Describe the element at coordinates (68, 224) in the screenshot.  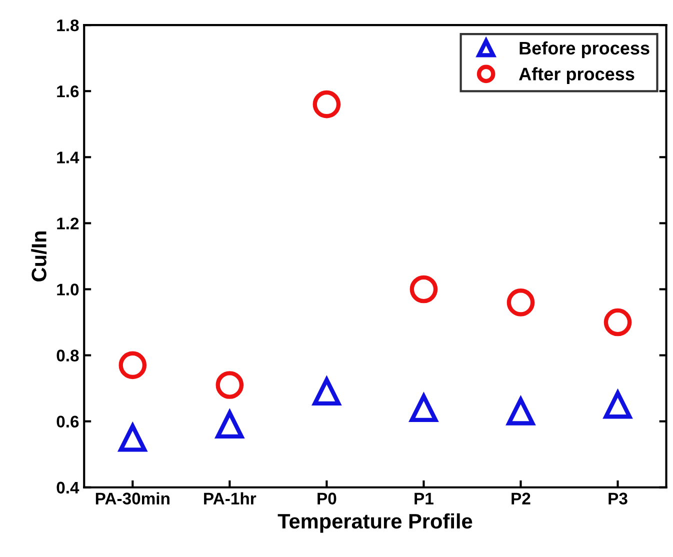
I see `y-tick-label: 1.2` at that location.